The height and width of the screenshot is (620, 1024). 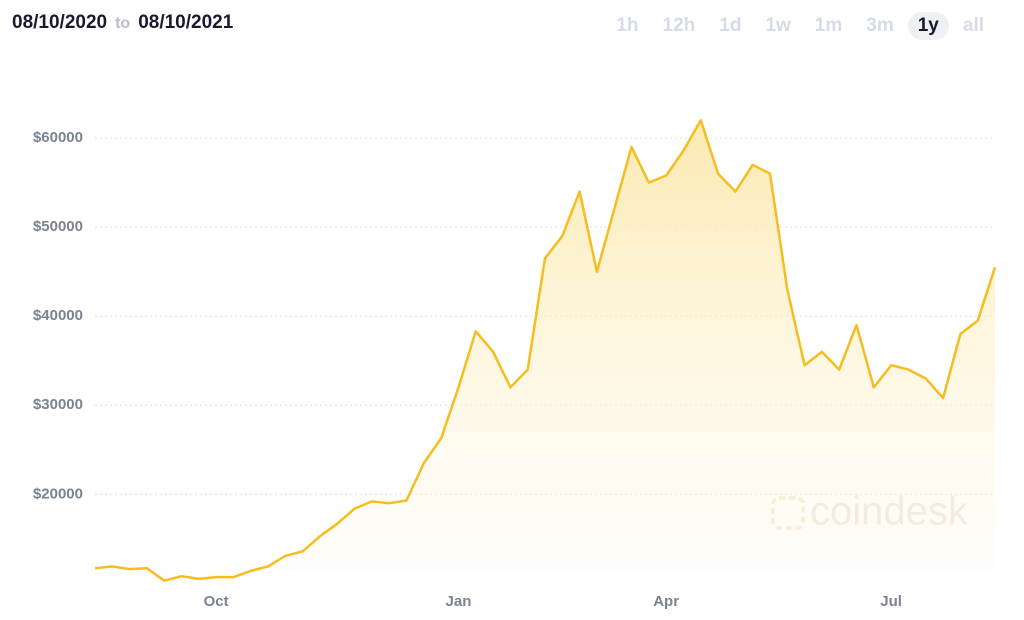 I want to click on separator: to, so click(x=123, y=23).